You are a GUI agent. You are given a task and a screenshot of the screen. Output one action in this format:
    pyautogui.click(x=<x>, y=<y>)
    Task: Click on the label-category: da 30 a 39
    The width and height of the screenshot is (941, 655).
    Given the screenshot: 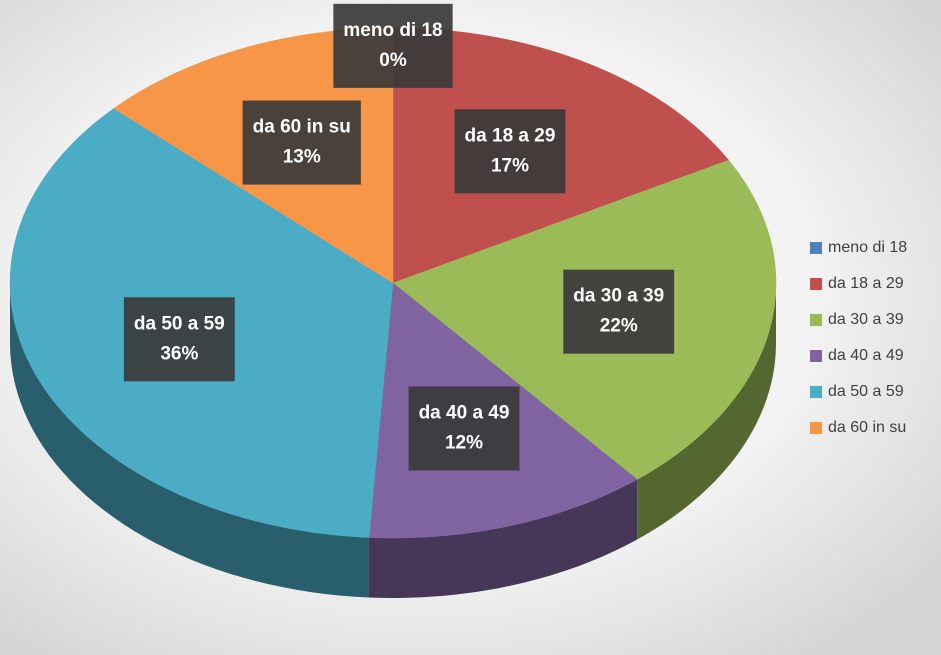 What is the action you would take?
    pyautogui.click(x=618, y=296)
    